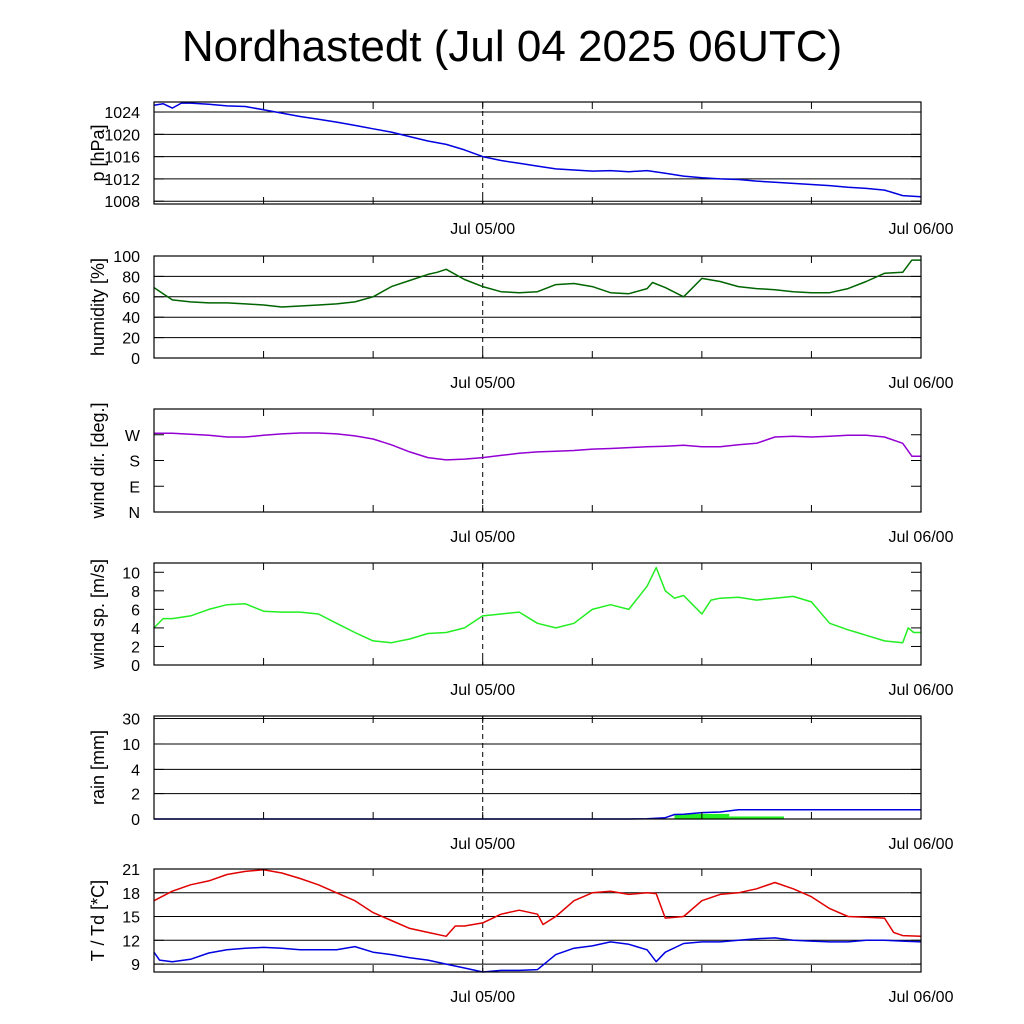 The width and height of the screenshot is (1024, 1024). Describe the element at coordinates (537, 150) in the screenshot. I see `series-line-pressure` at that location.